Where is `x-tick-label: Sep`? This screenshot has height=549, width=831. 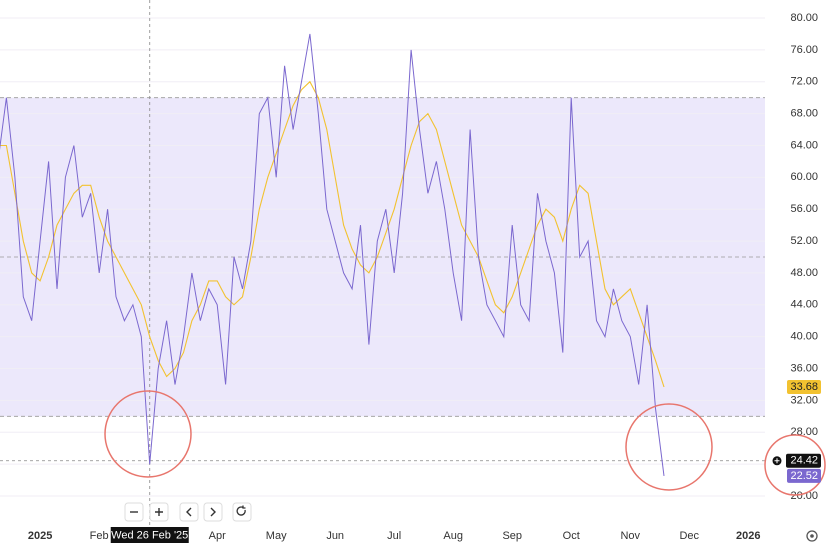 x-tick-label: Sep is located at coordinates (512, 536).